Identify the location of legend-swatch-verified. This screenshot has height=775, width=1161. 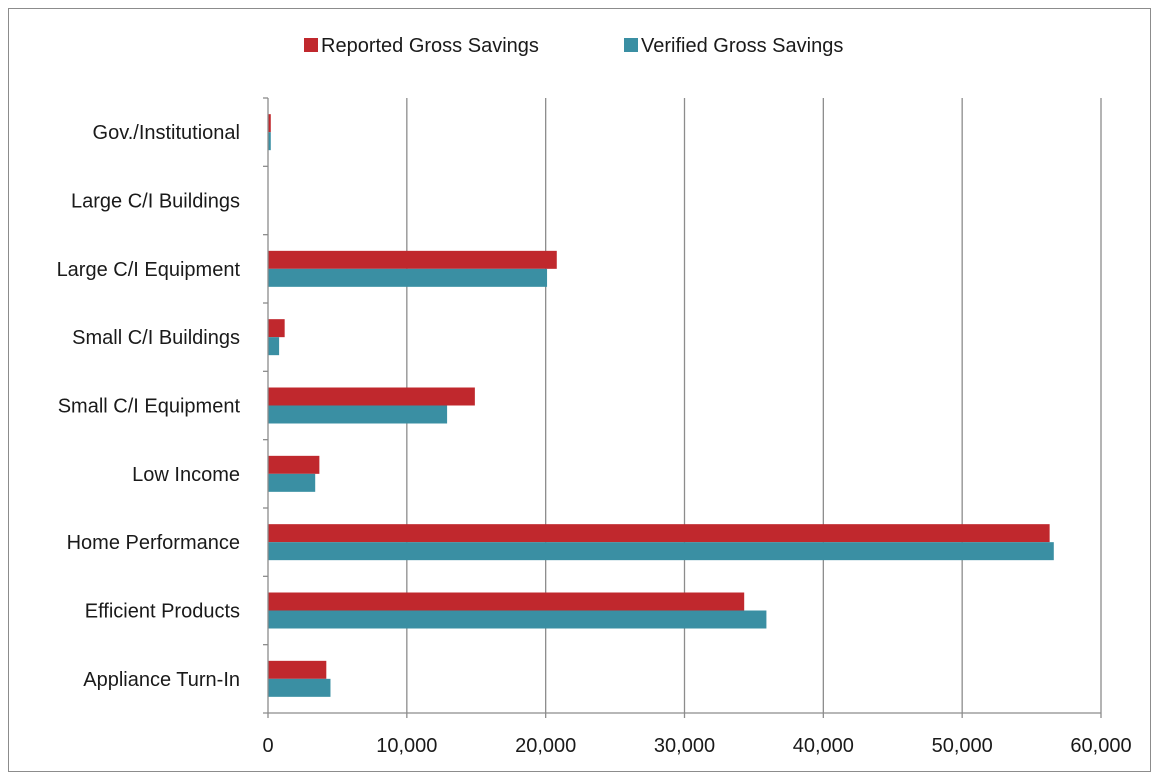
(631, 45).